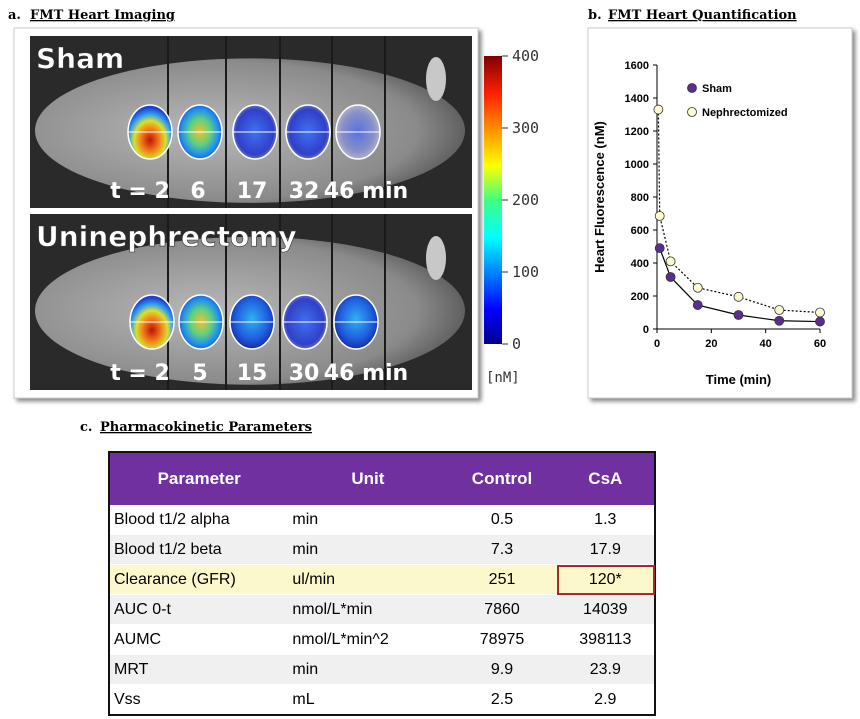 The width and height of the screenshot is (860, 719). I want to click on time-label: 30, so click(304, 373).